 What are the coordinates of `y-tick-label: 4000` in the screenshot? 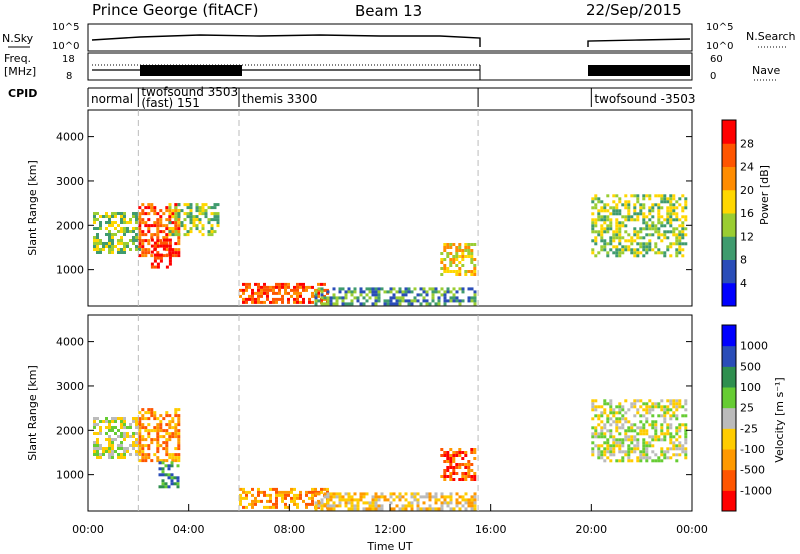 It's located at (70, 137).